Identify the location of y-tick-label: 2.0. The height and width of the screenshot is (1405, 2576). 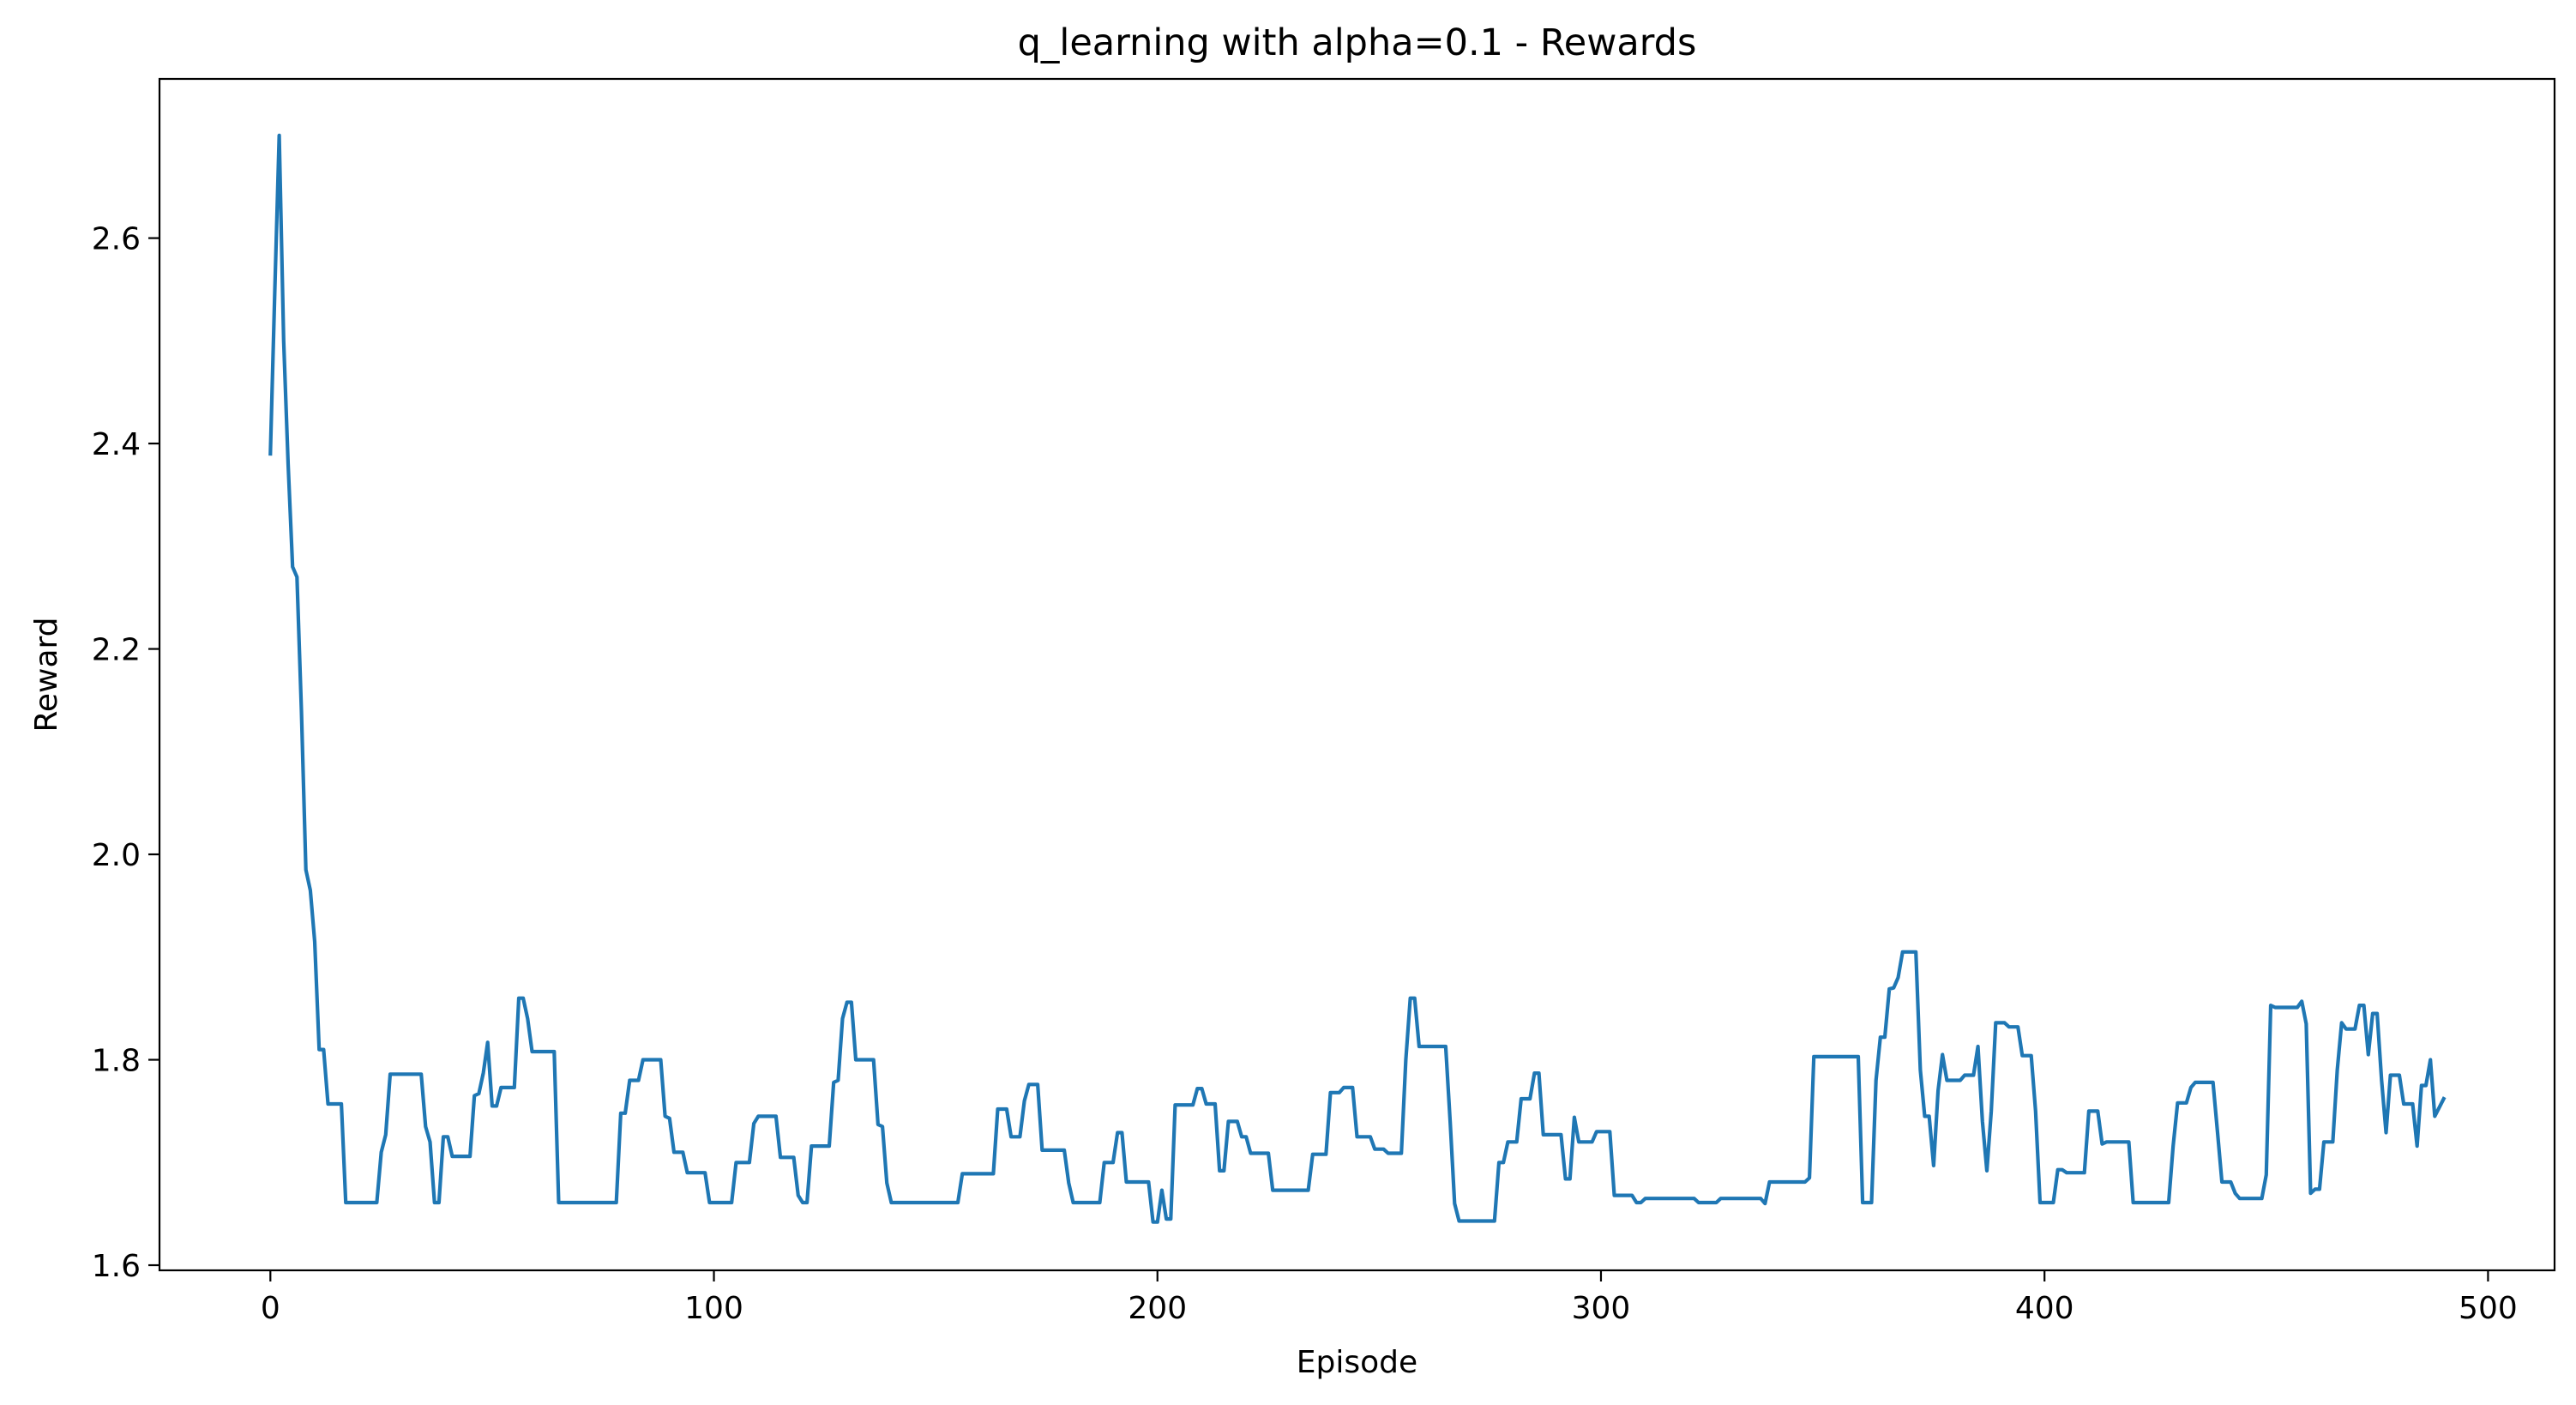
(117, 855).